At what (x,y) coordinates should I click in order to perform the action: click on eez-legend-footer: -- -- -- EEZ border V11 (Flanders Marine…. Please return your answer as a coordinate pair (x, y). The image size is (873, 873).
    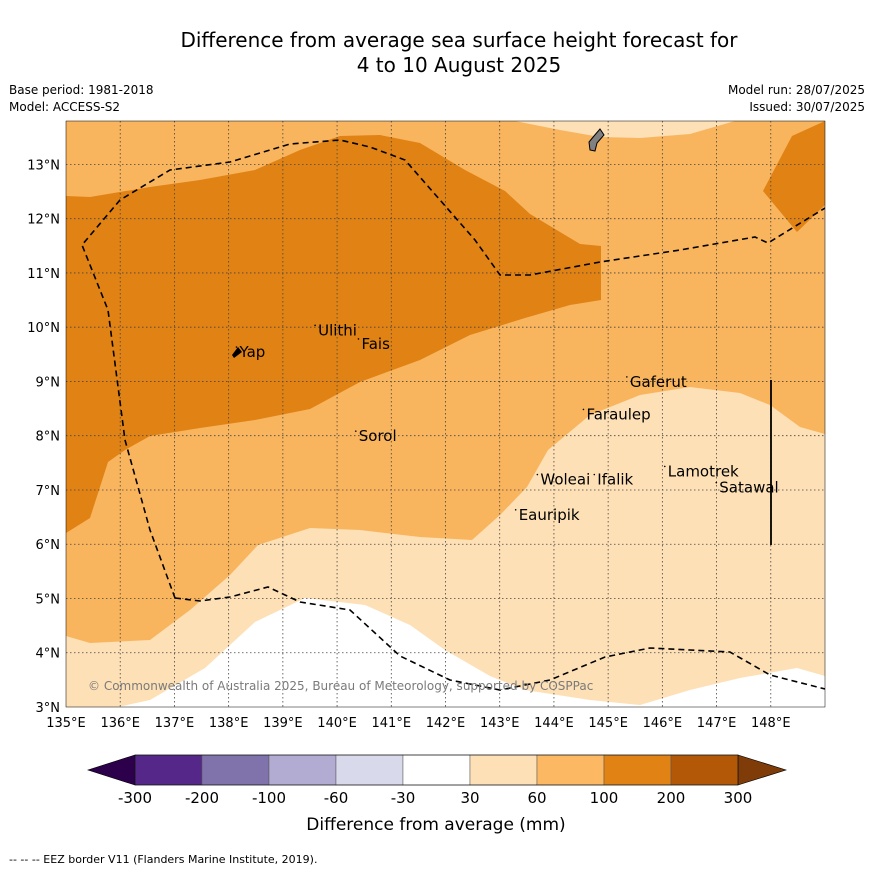
    Looking at the image, I should click on (163, 859).